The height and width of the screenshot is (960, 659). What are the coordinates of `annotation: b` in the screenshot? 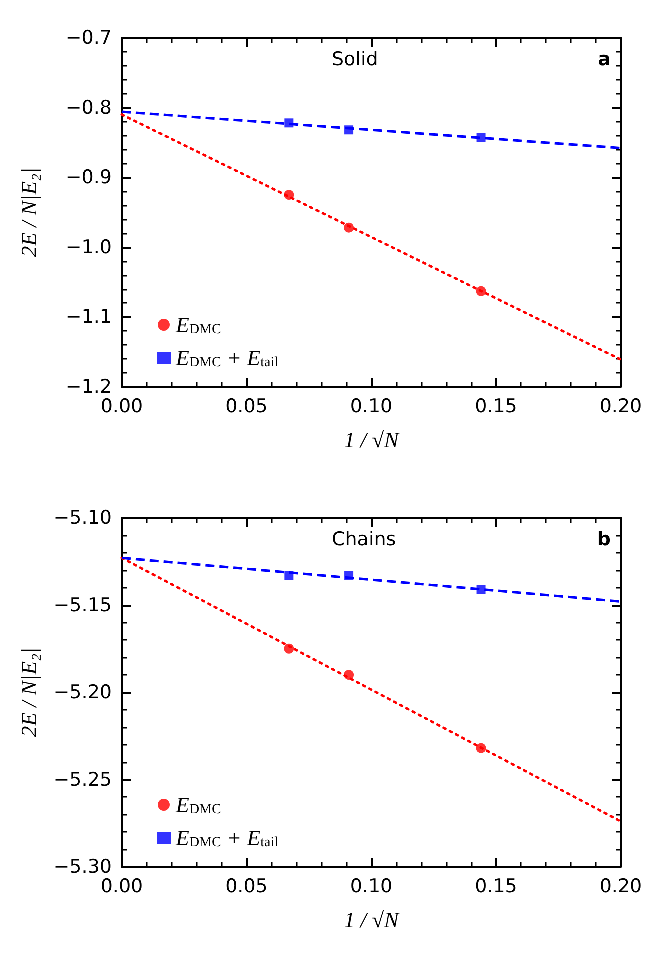 It's located at (604, 539).